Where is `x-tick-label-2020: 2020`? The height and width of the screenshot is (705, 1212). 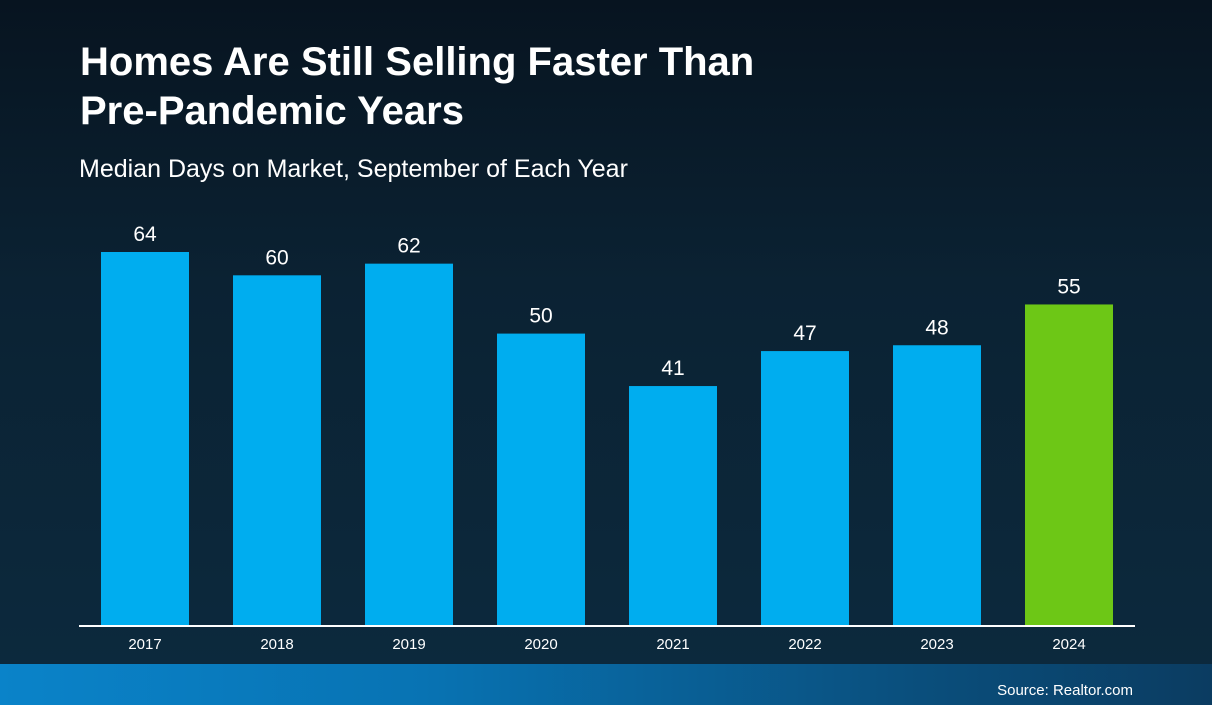
x-tick-label-2020: 2020 is located at coordinates (540, 644).